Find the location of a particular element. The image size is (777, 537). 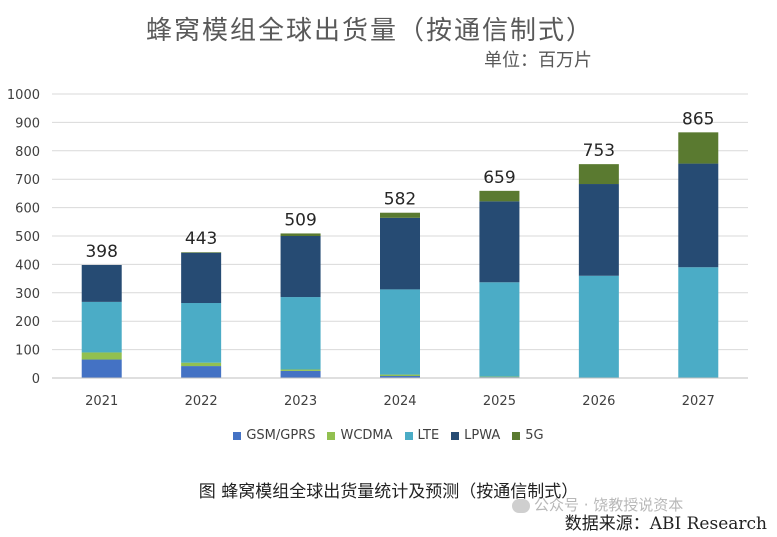

x-tick-label: 2024 is located at coordinates (399, 401).